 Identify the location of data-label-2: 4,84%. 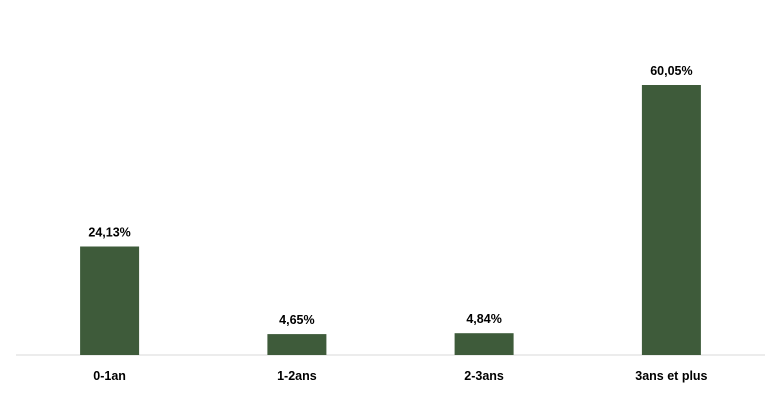
(483, 319).